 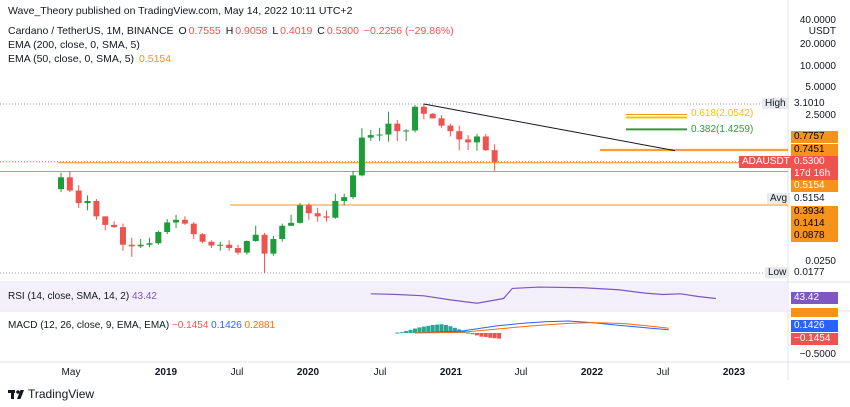 What do you see at coordinates (543, 295) in the screenshot?
I see `rsi-line` at bounding box center [543, 295].